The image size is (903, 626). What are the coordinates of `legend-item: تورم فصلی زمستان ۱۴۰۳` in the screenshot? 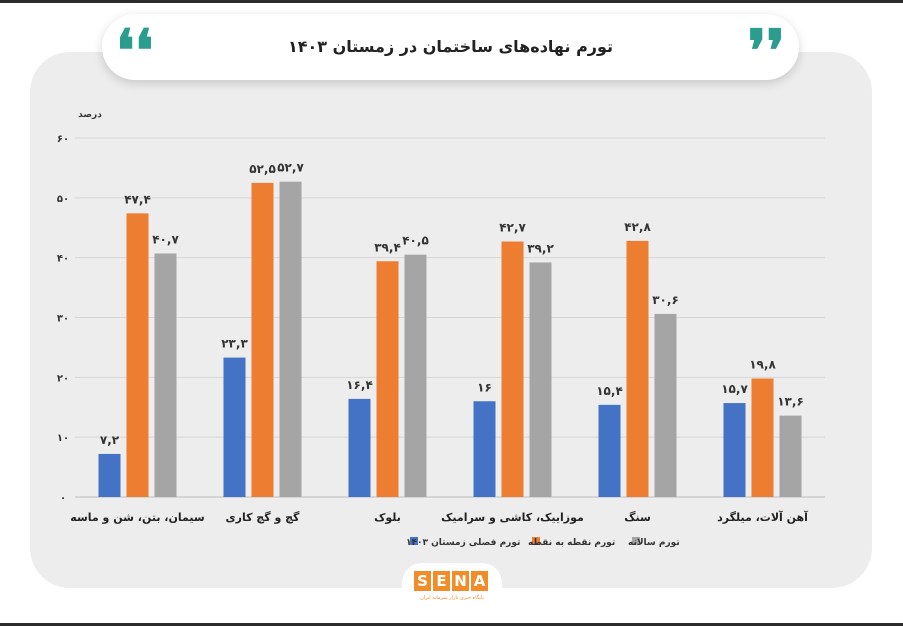 It's located at (463, 543).